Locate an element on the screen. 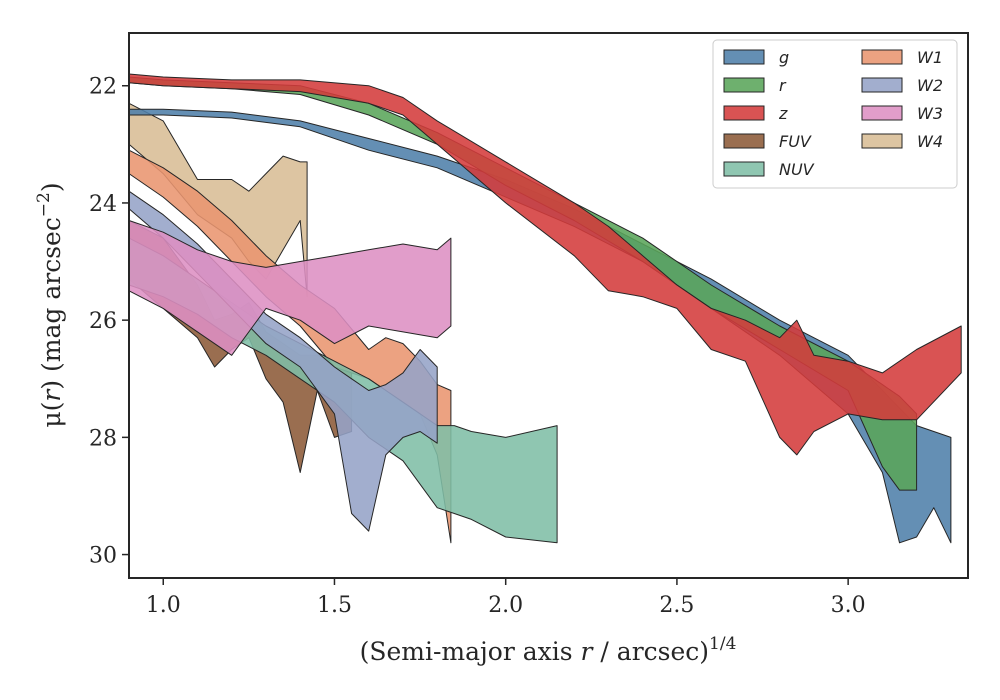 The height and width of the screenshot is (700, 1000). legend-label-w2: W2 is located at coordinates (930, 85).